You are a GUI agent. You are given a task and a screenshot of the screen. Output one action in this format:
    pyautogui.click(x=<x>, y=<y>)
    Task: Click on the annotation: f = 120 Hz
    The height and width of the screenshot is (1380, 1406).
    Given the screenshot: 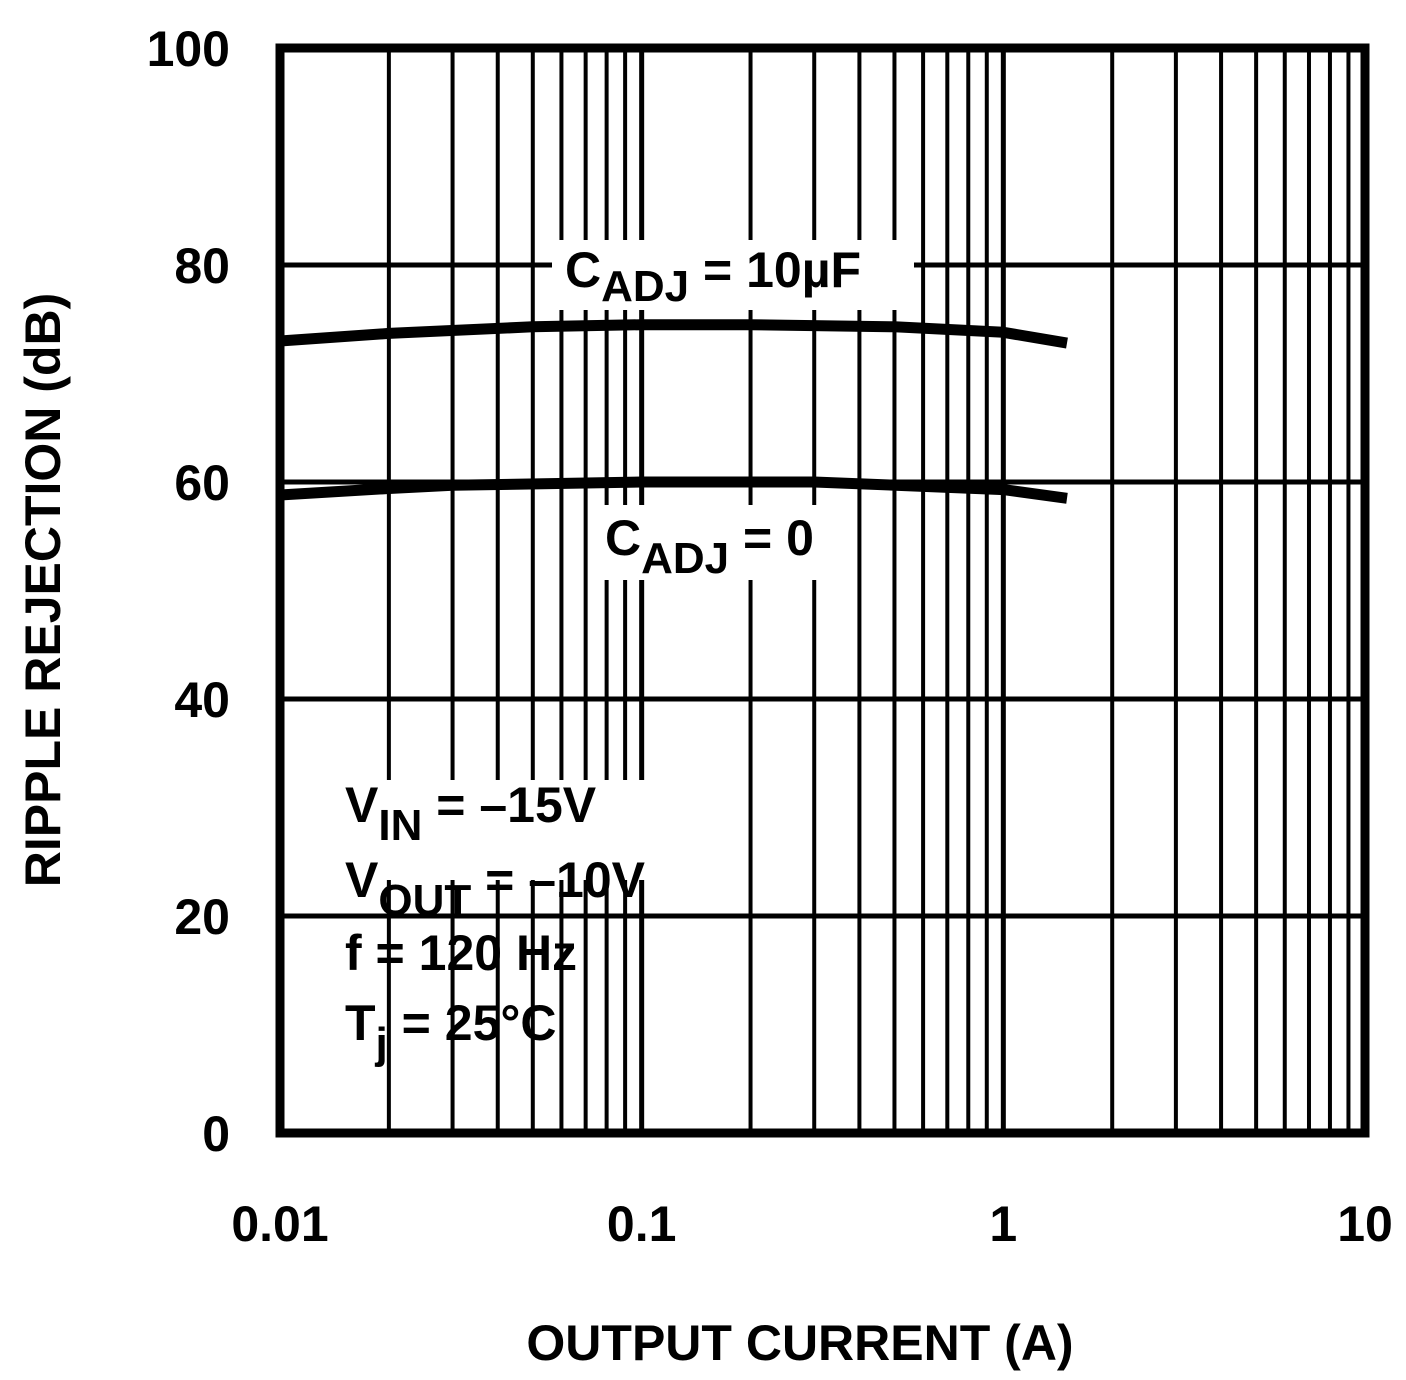 What is the action you would take?
    pyautogui.click(x=461, y=953)
    